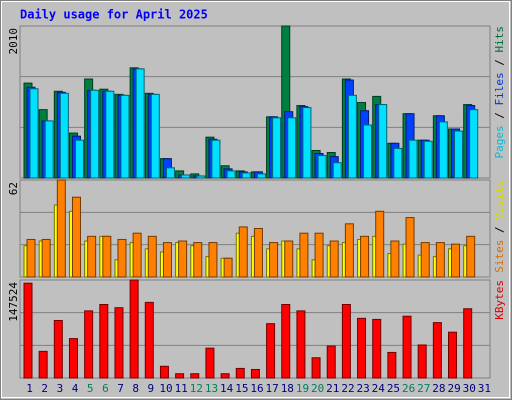  What do you see at coordinates (241, 388) in the screenshot?
I see `x-tick-label: 15` at bounding box center [241, 388].